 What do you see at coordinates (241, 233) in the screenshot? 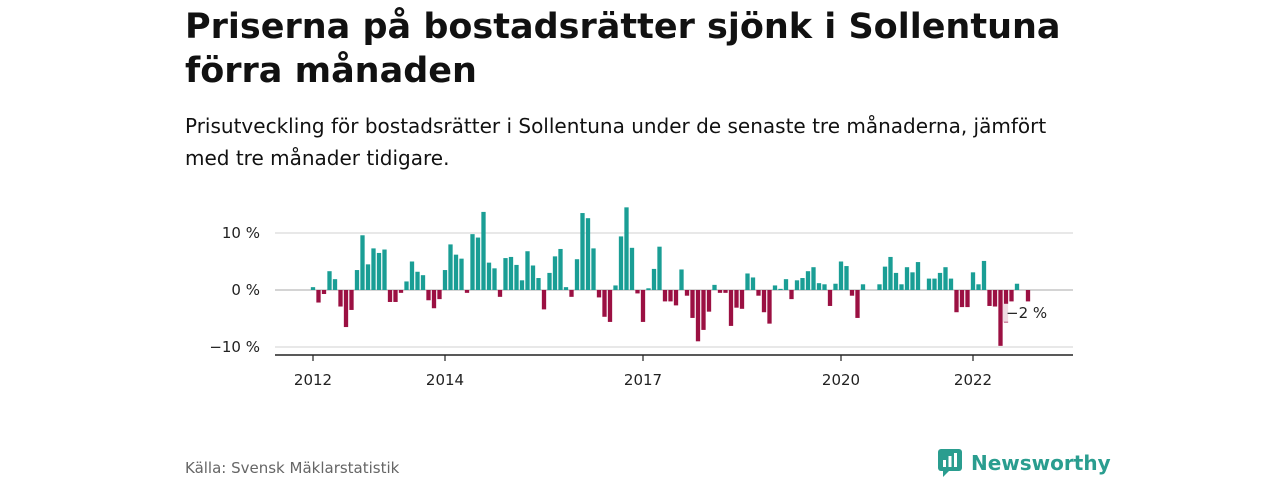
I see `y-tick-label: 10 %` at bounding box center [241, 233].